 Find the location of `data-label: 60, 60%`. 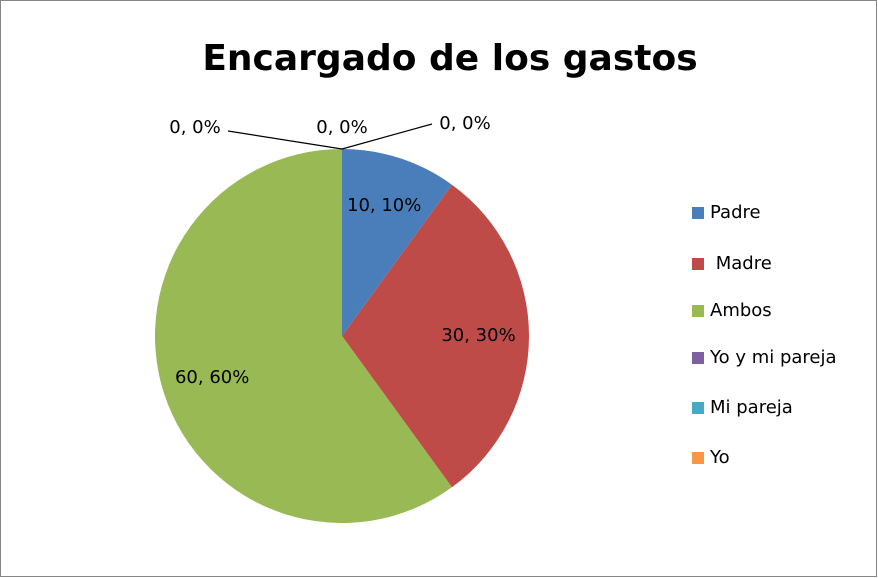

data-label: 60, 60% is located at coordinates (212, 377).